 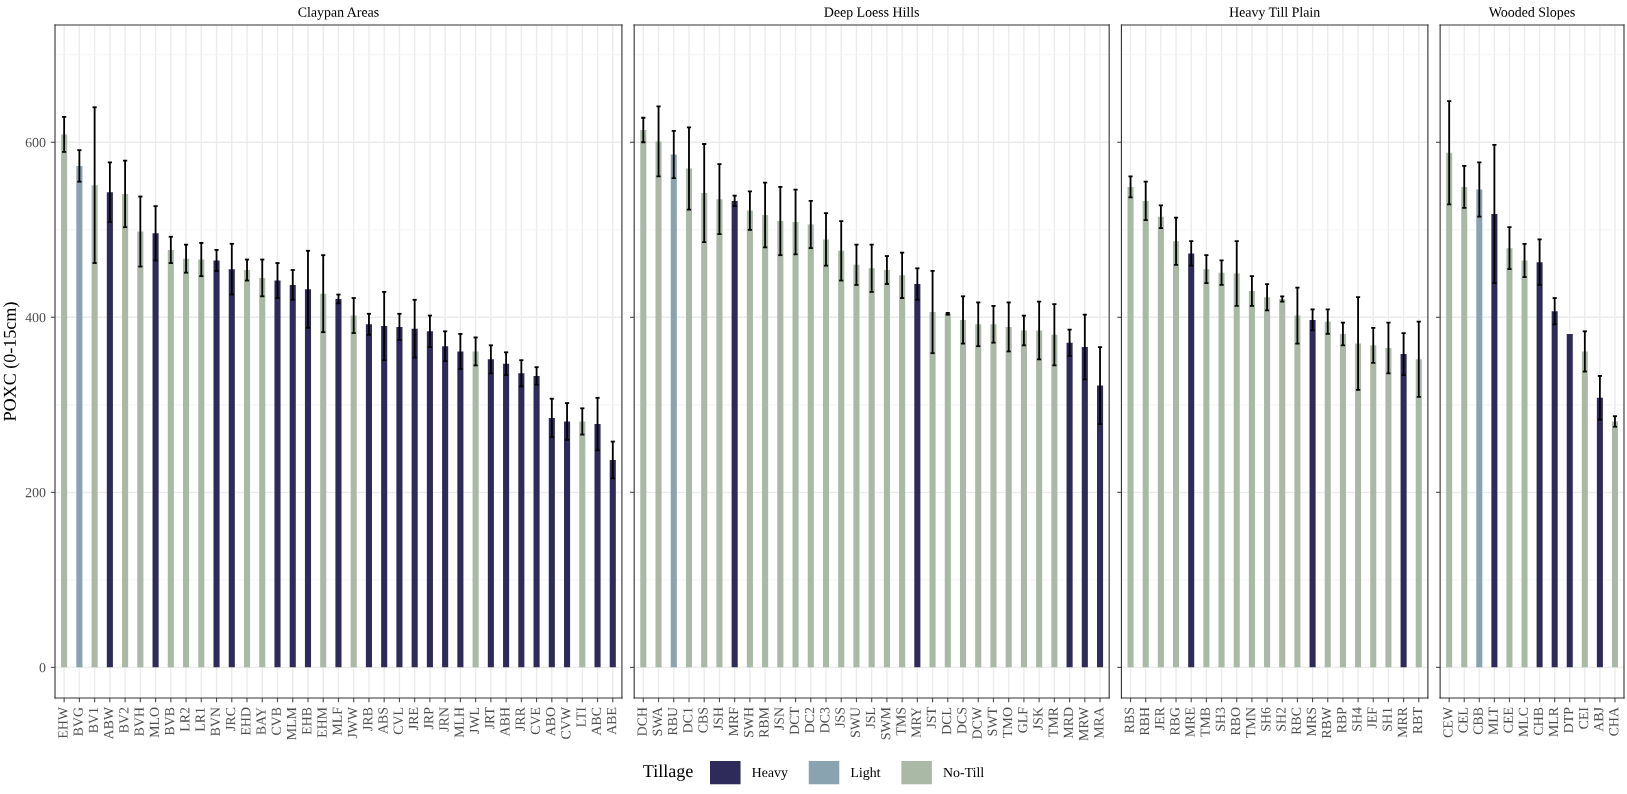 I want to click on x-tick-label: LR2, so click(x=185, y=719).